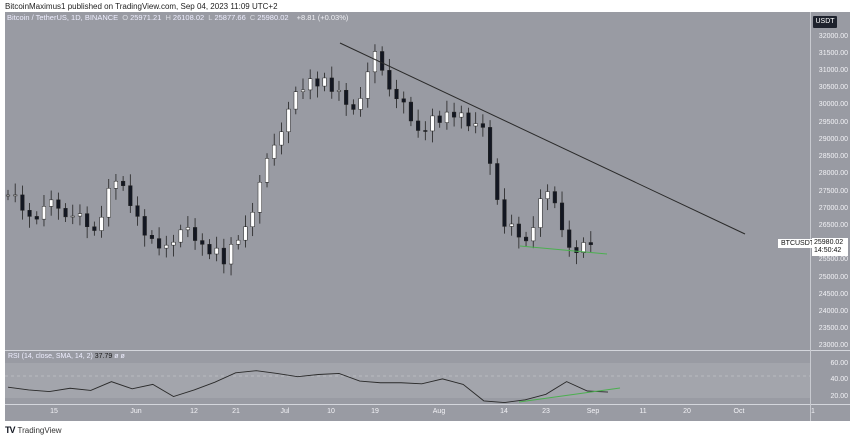  Describe the element at coordinates (427, 404) in the screenshot. I see `time-axis-separator` at that location.